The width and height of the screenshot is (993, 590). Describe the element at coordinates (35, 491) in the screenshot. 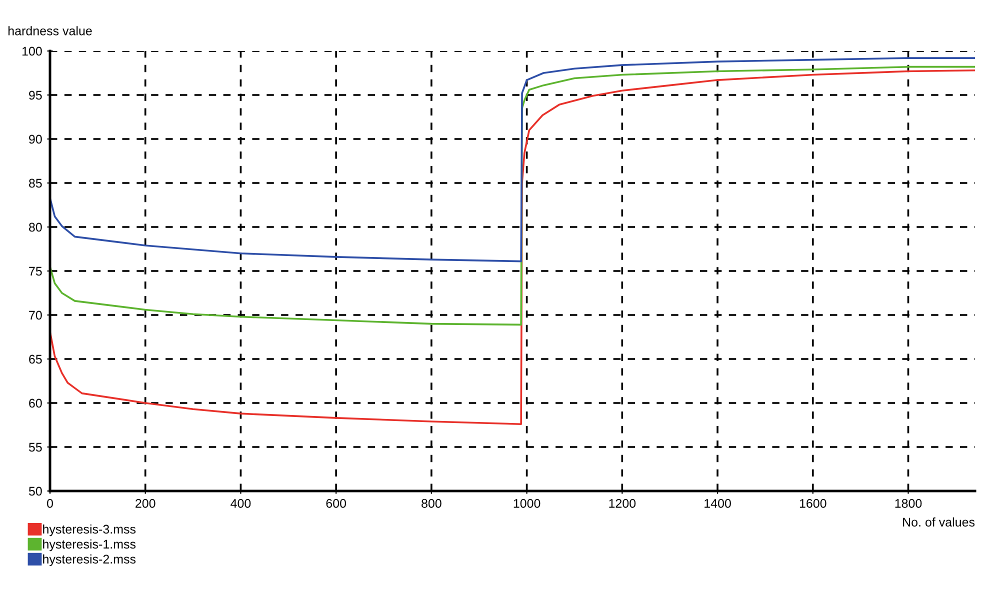

I see `y-tick-label: 50` at that location.